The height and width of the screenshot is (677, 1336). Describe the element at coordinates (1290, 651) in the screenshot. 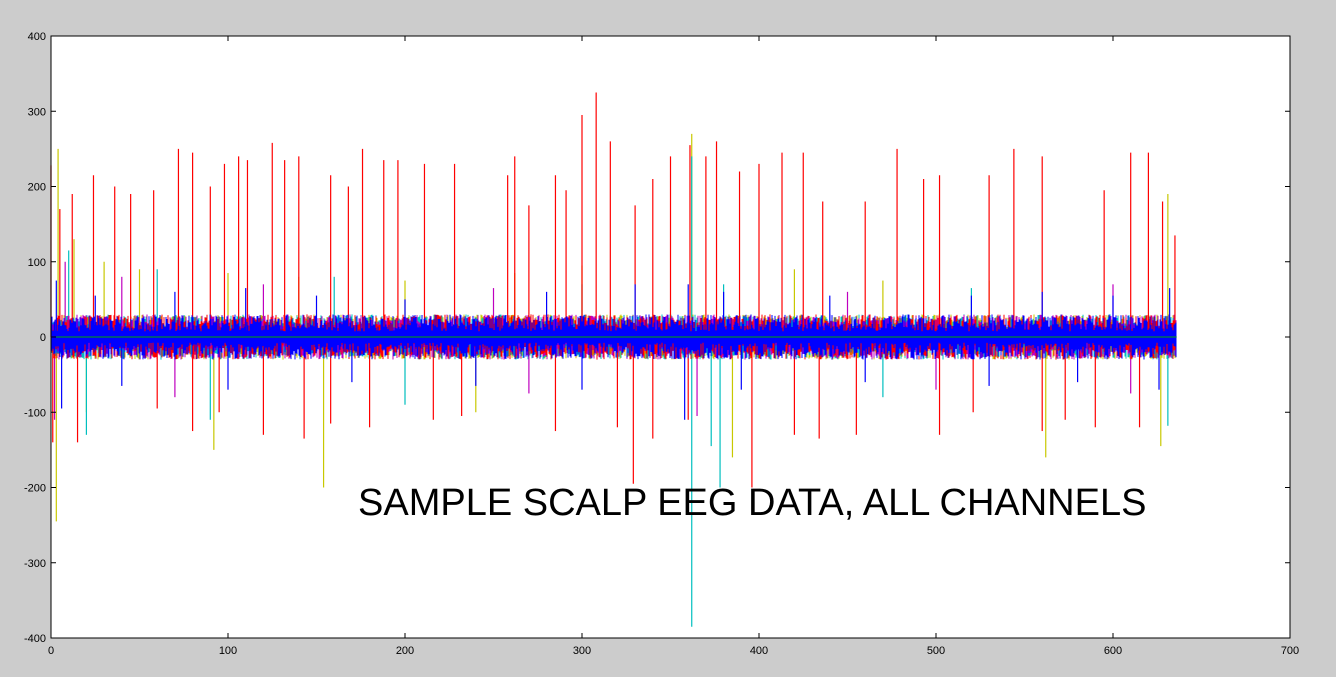

I see `x-tick-label: 700` at that location.